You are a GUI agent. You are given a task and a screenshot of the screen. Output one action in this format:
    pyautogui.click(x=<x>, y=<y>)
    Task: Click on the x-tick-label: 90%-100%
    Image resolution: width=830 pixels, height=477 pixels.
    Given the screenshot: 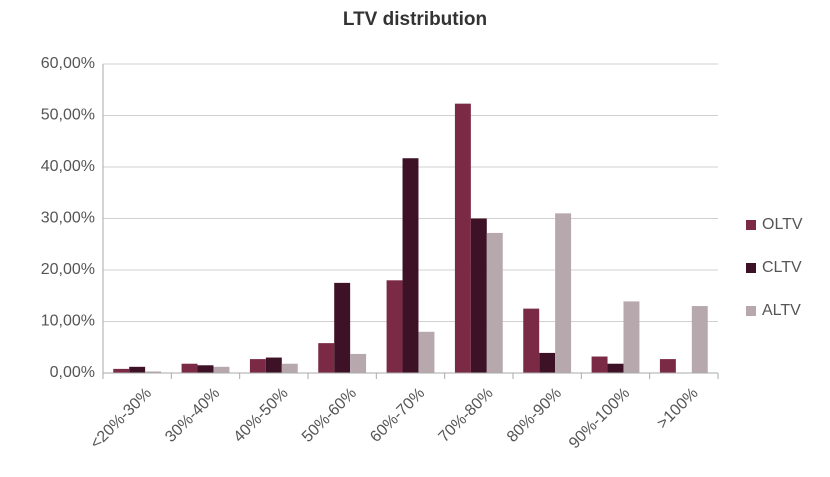 What is the action you would take?
    pyautogui.click(x=599, y=418)
    